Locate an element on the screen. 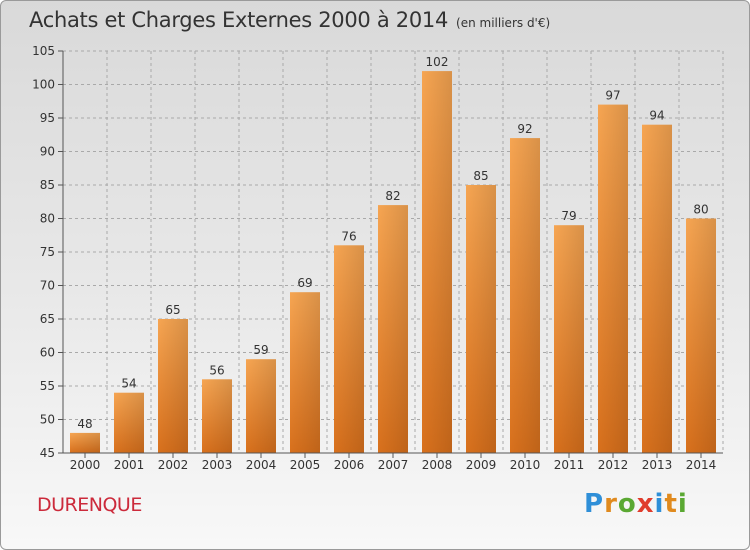 This screenshot has height=550, width=750. bar-value-label: 102 is located at coordinates (437, 62).